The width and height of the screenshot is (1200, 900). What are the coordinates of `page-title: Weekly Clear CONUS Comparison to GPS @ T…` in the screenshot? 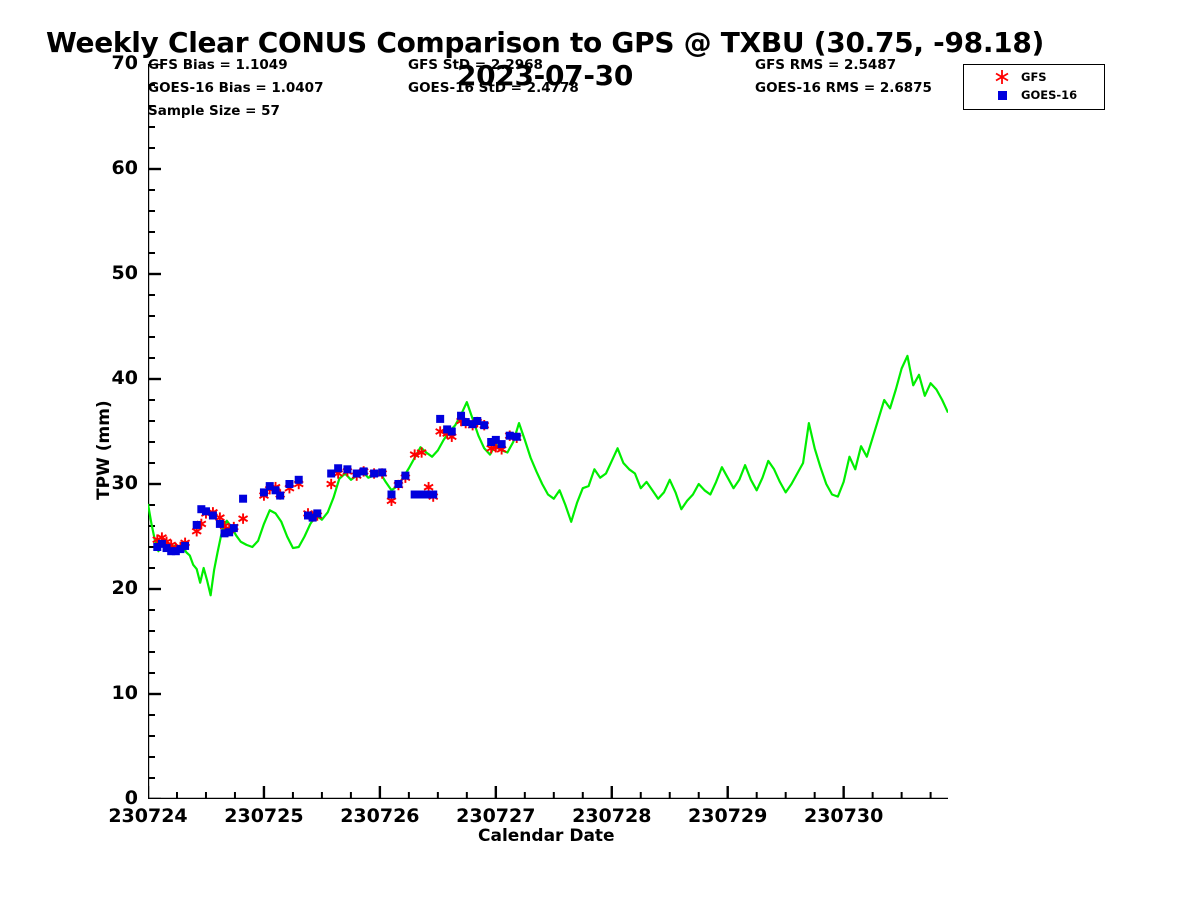 It's located at (545, 59).